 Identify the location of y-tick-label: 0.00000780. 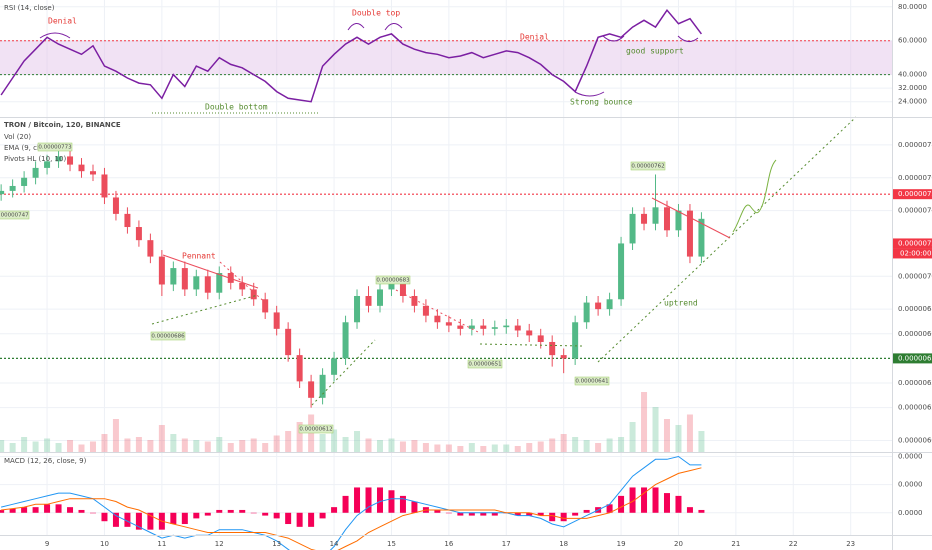
(915, 145).